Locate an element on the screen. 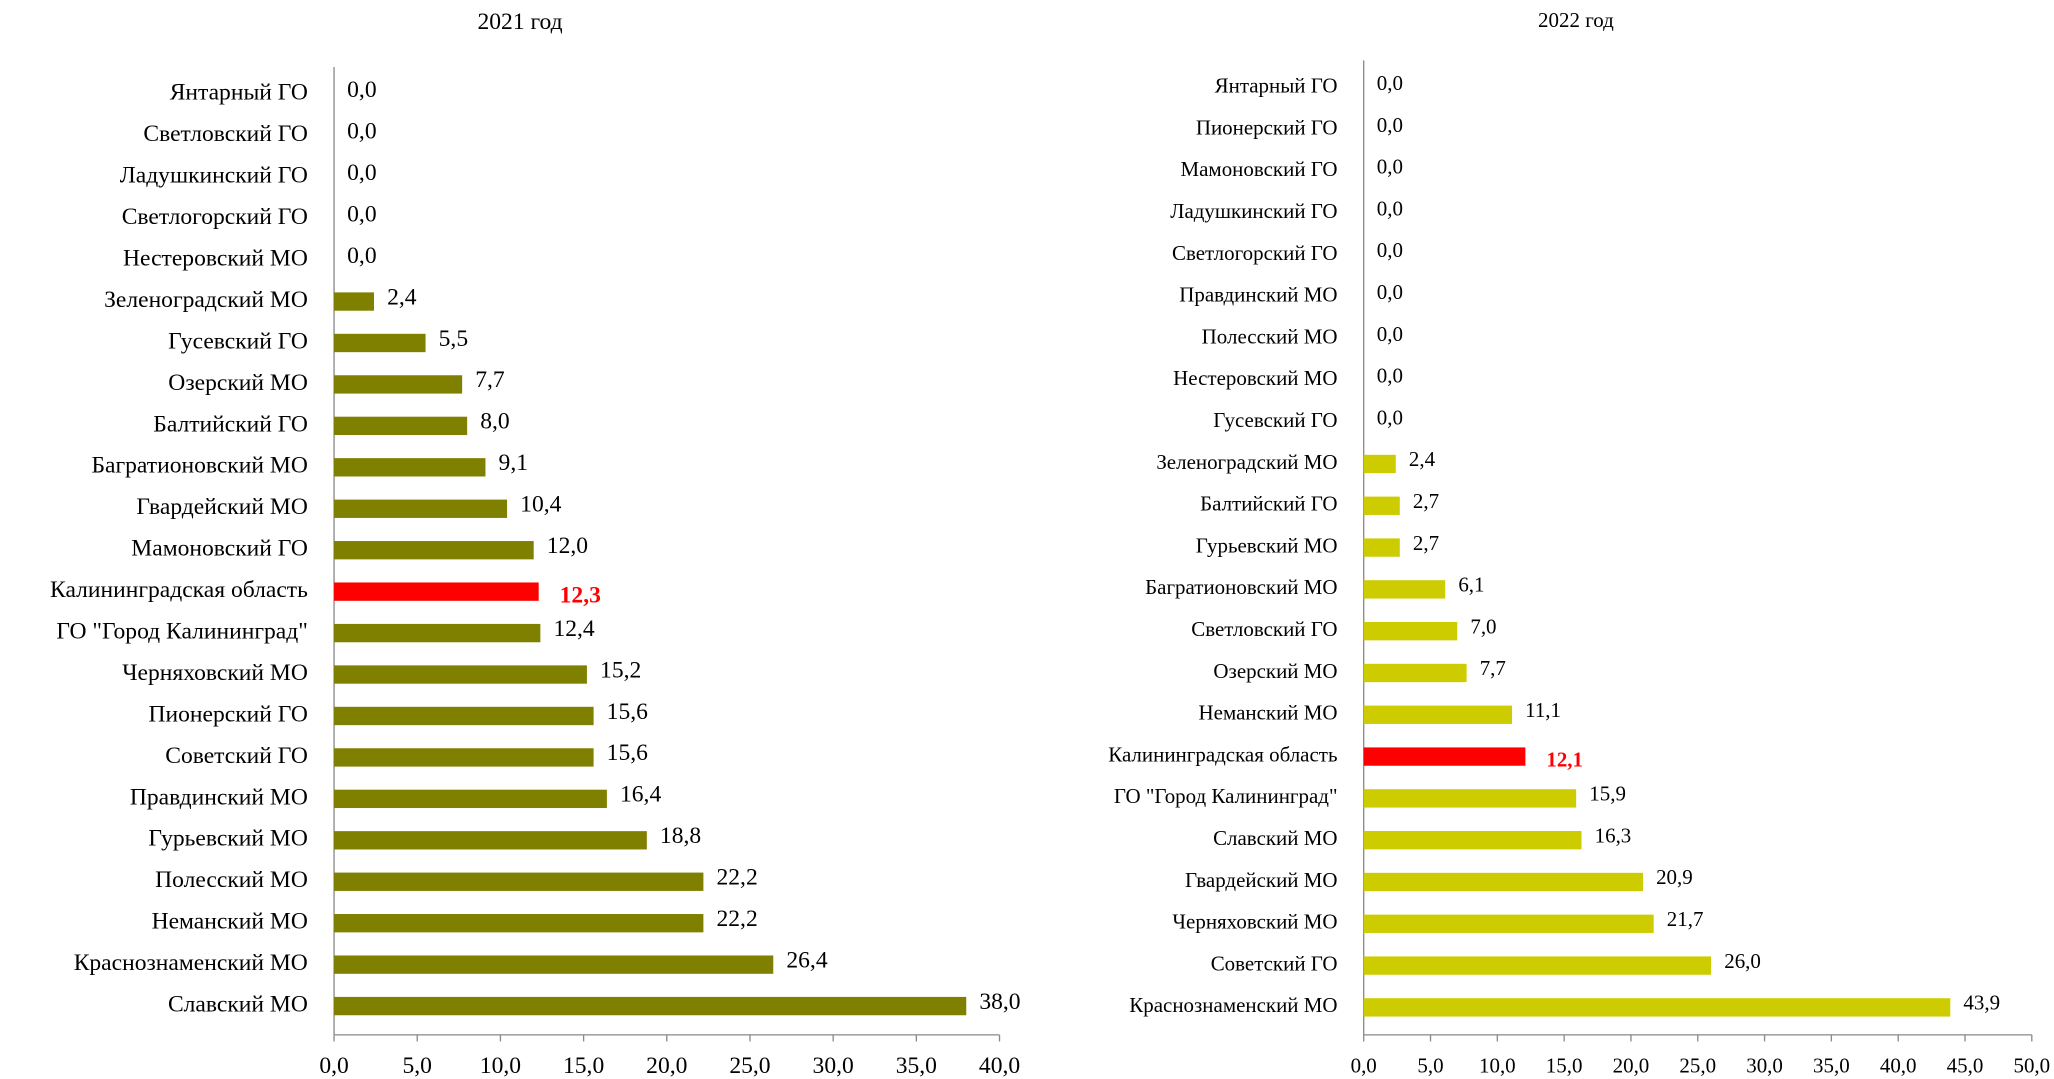  x-tick-label: 20,0 is located at coordinates (666, 1066).